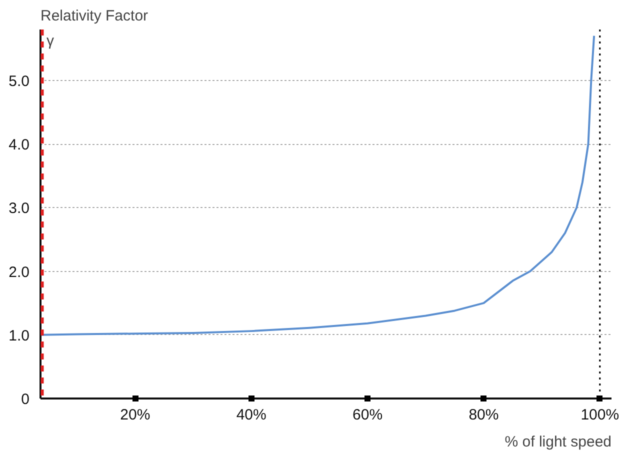 The height and width of the screenshot is (455, 631). I want to click on y-tick-label: 2.0, so click(19, 272).